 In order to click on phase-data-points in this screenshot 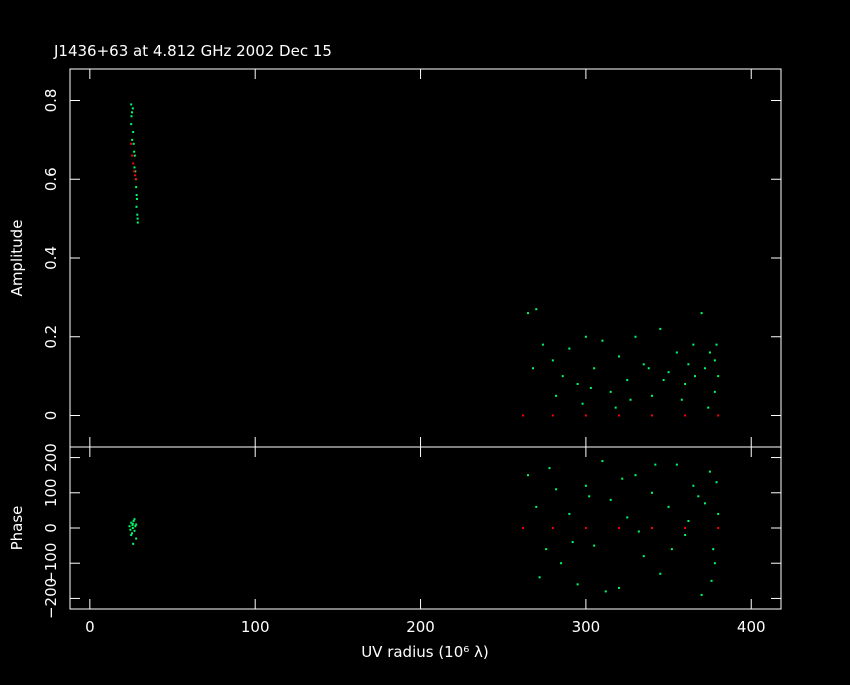, I will do `click(424, 528)`.